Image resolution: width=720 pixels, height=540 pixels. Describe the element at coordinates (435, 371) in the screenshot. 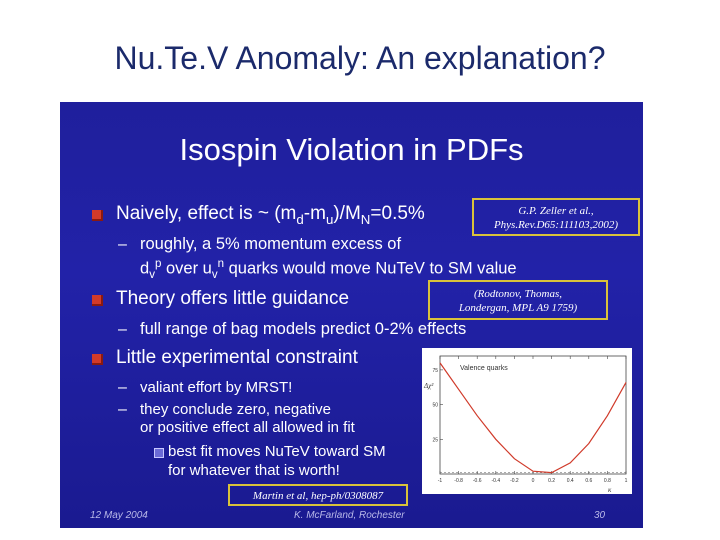

I see `y-tick-label: 75` at that location.